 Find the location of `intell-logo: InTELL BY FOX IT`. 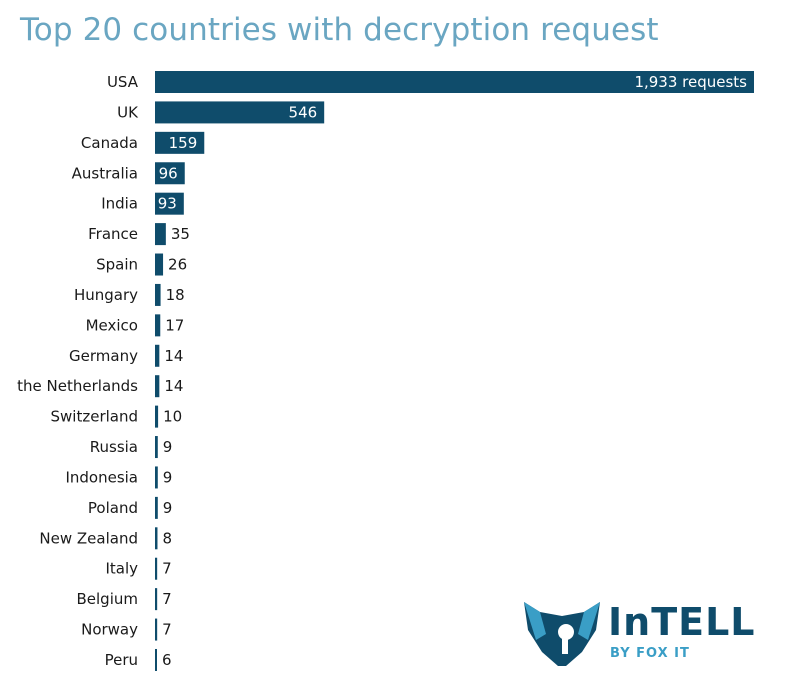

intell-logo: InTELL BY FOX IT is located at coordinates (642, 634).